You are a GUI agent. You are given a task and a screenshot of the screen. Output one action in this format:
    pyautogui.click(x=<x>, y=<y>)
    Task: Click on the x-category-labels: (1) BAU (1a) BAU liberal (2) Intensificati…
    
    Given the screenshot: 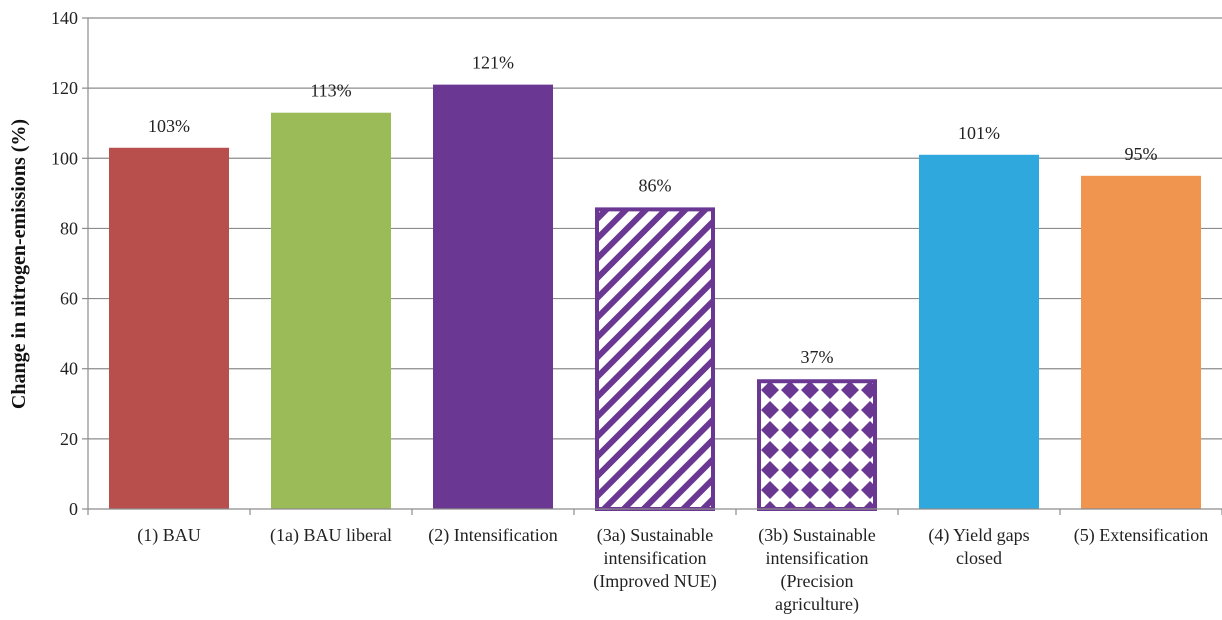 What is the action you would take?
    pyautogui.click(x=672, y=570)
    